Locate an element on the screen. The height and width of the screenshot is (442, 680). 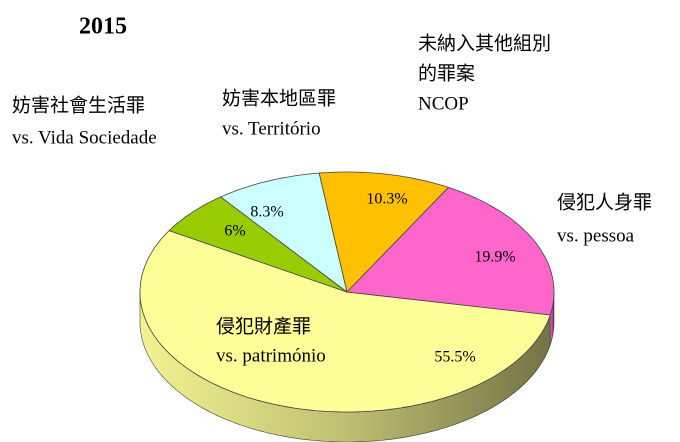
category-label: 侵犯人身罪 is located at coordinates (604, 202).